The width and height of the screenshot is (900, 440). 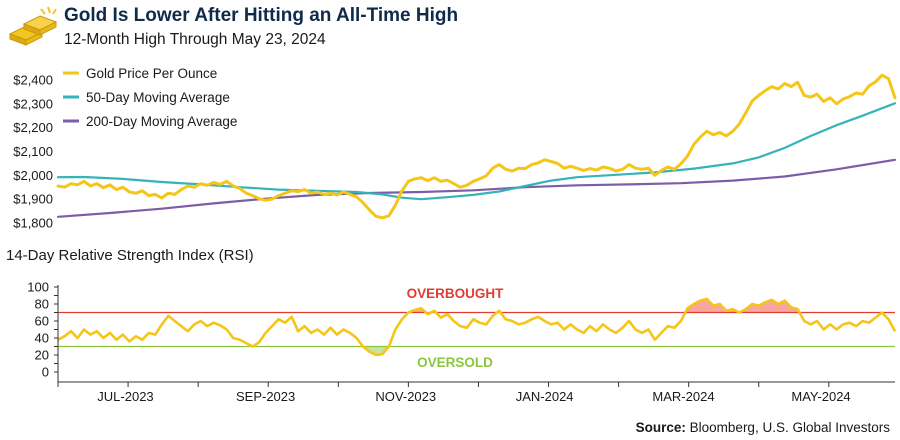 I want to click on legend-label: 200-Day Moving Average, so click(x=161, y=121).